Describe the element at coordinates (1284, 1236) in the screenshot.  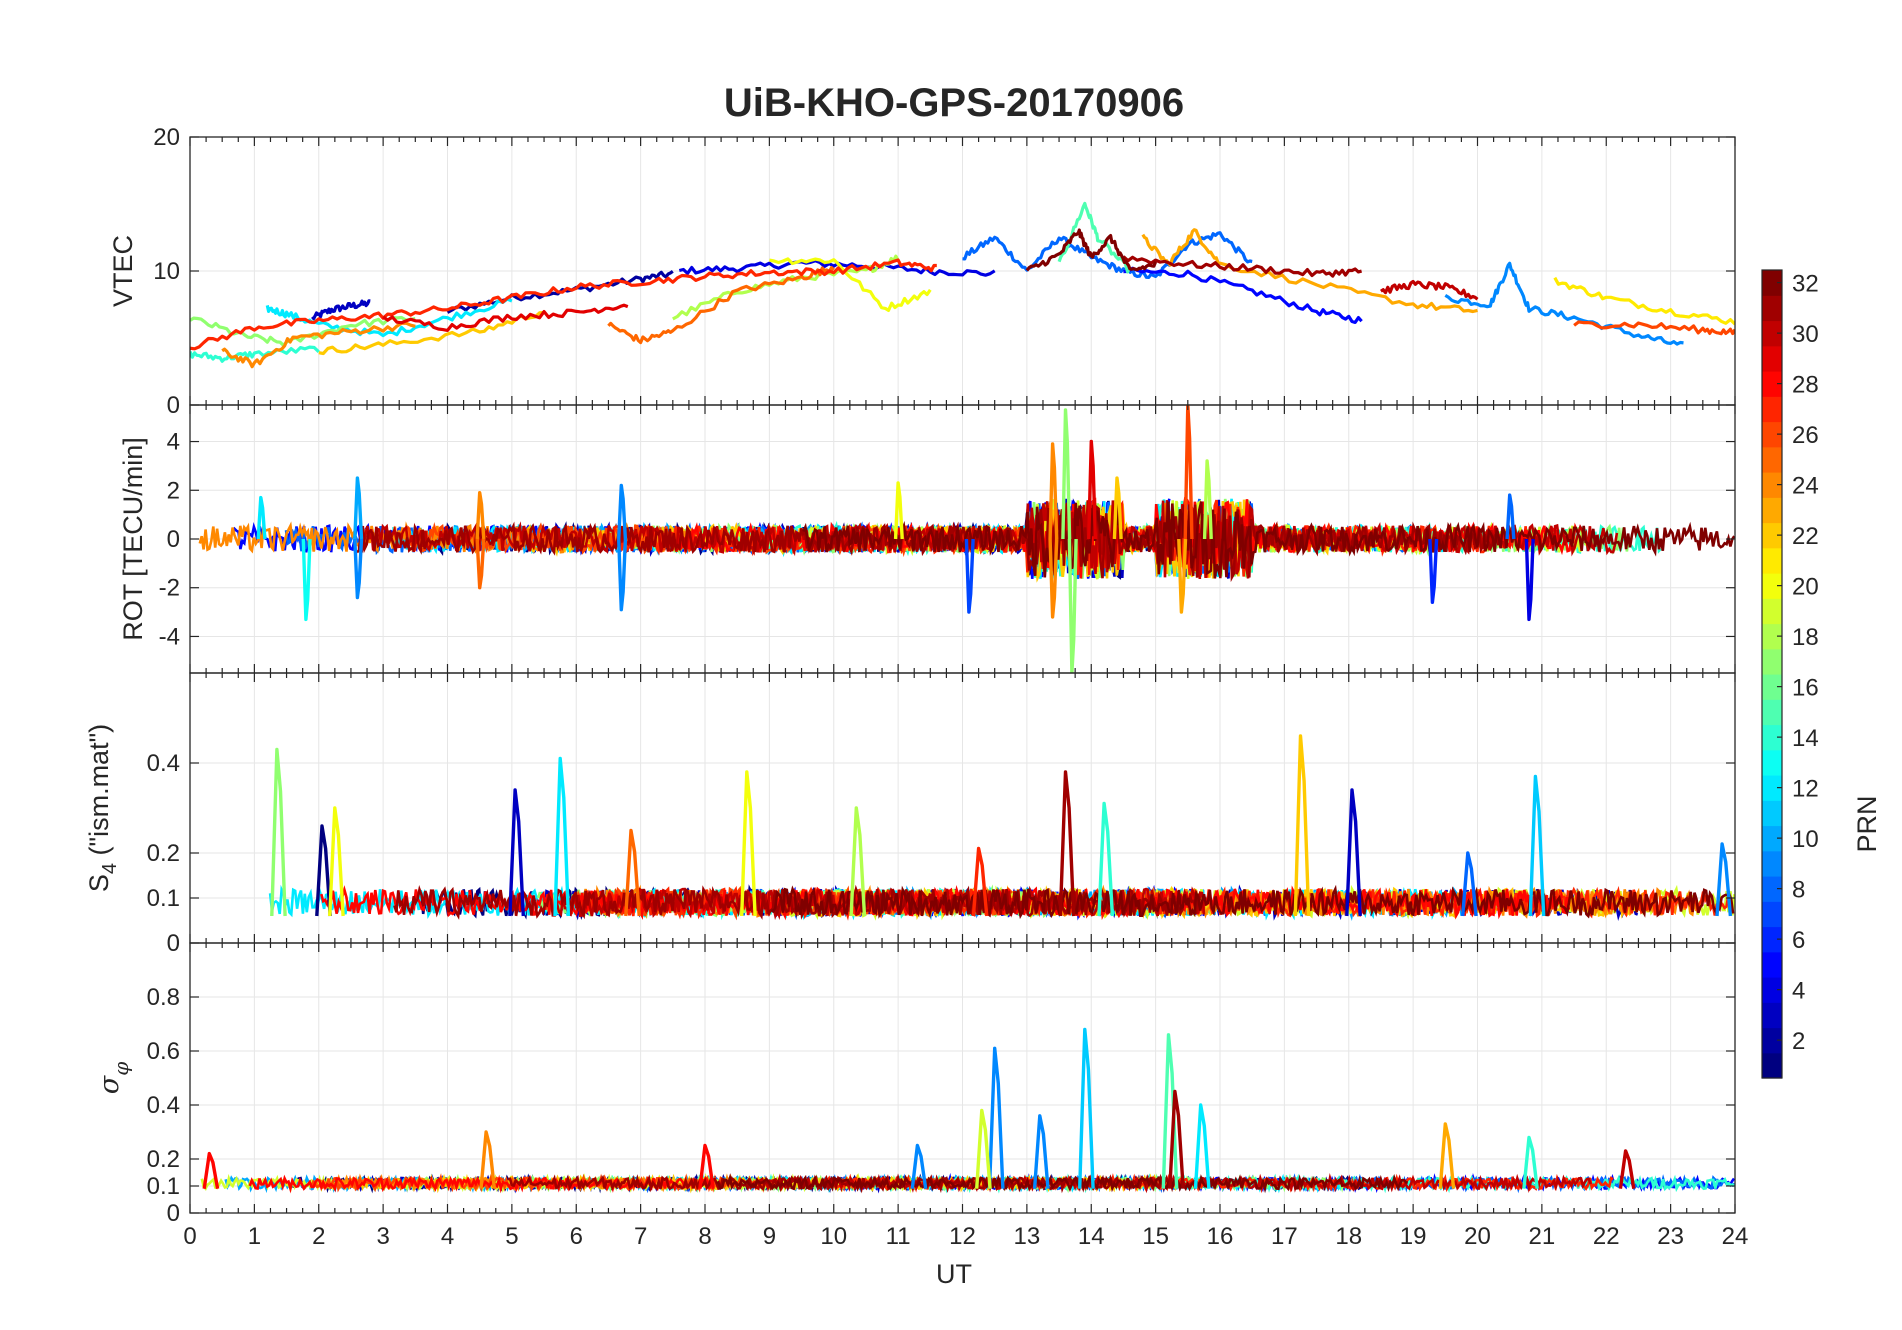
I see `x-tick-label: 17` at that location.